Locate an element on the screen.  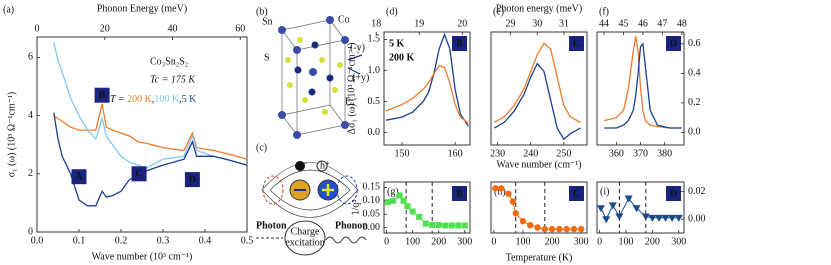
x2-axis-label: Photon energy (meV) is located at coordinates (539, 8).